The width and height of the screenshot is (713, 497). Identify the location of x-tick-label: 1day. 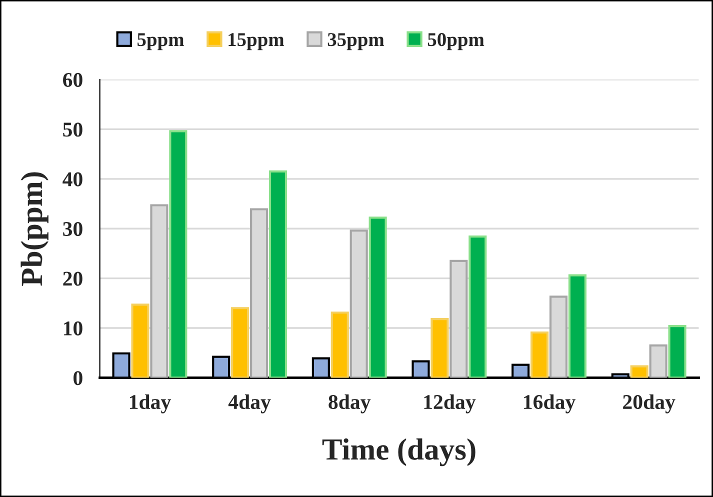
(150, 404).